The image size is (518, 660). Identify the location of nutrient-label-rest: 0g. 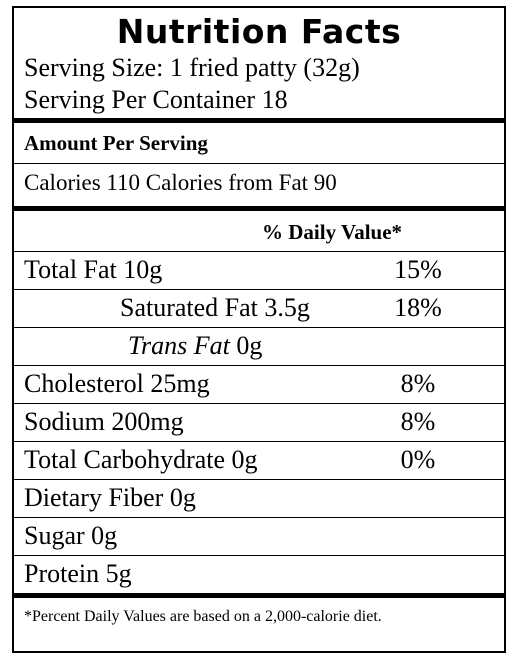
(246, 345).